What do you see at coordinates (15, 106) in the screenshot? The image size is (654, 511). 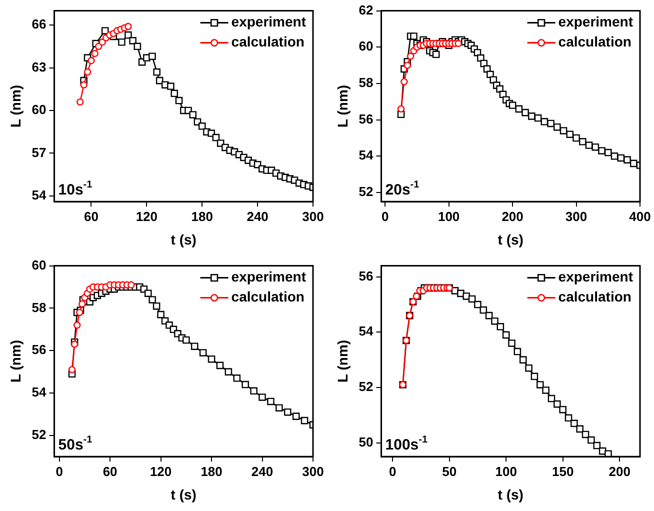 I see `y-axis-title: L (nm)` at bounding box center [15, 106].